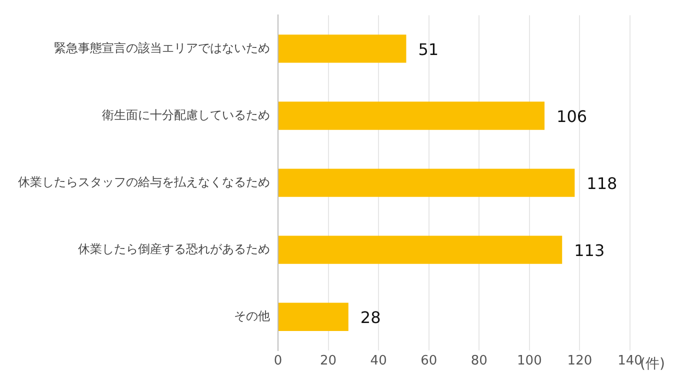  Describe the element at coordinates (529, 361) in the screenshot. I see `x-tick-label: 100` at that location.